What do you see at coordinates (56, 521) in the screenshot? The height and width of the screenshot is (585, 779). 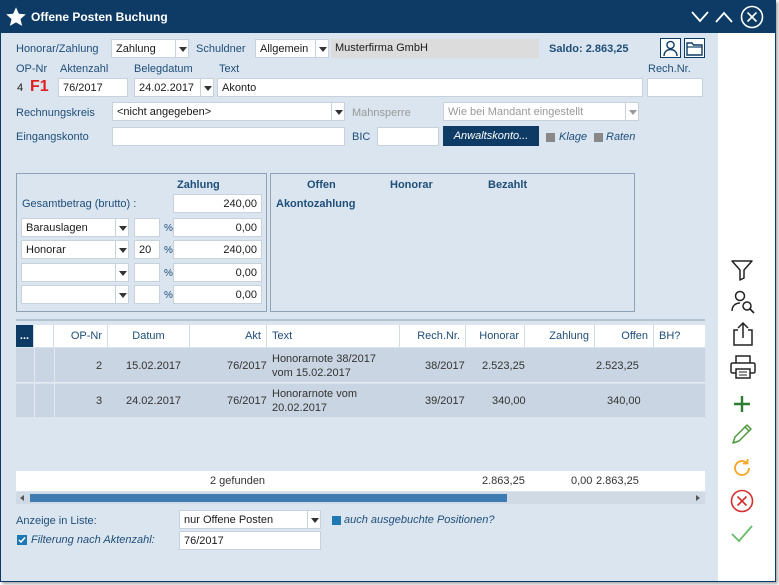 I see `anzeige-label: Anzeige in Liste:` at bounding box center [56, 521].